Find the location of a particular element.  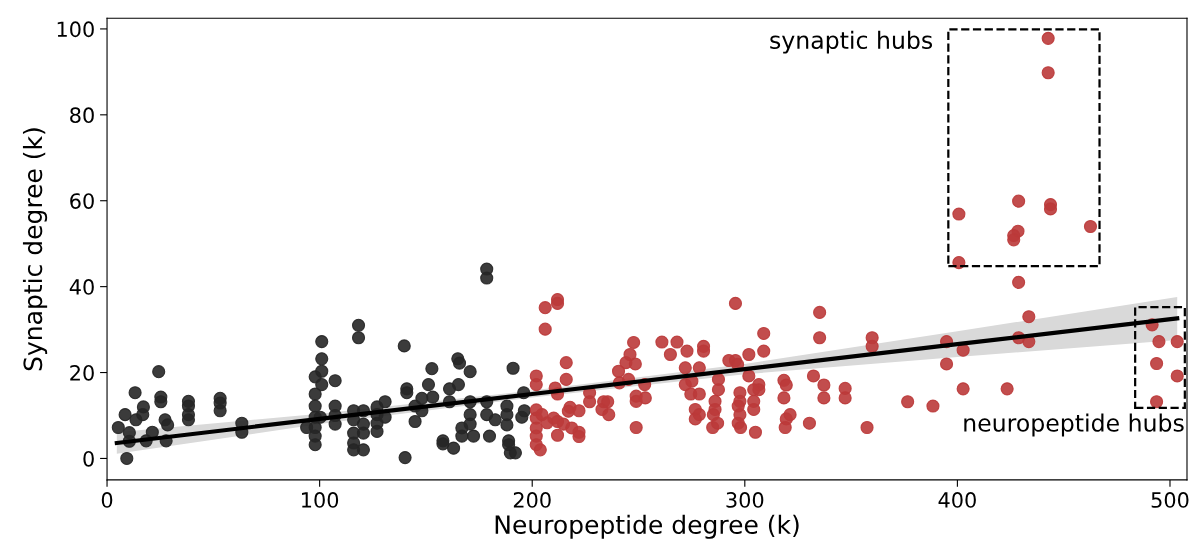

annotation: neuropeptide hubs is located at coordinates (1074, 425).